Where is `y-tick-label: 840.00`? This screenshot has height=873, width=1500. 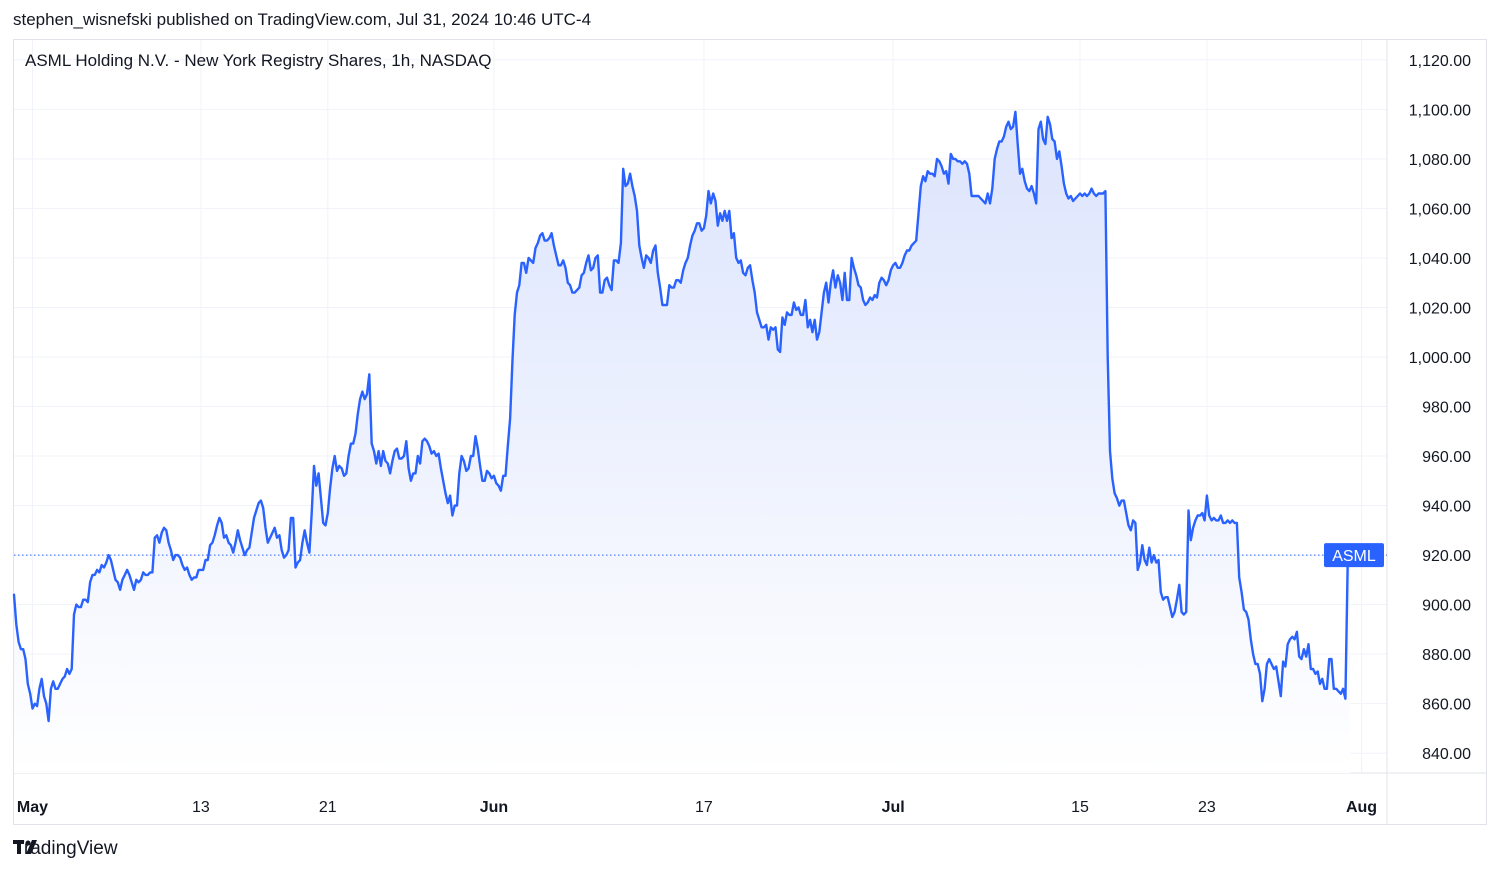
y-tick-label: 840.00 is located at coordinates (1446, 754).